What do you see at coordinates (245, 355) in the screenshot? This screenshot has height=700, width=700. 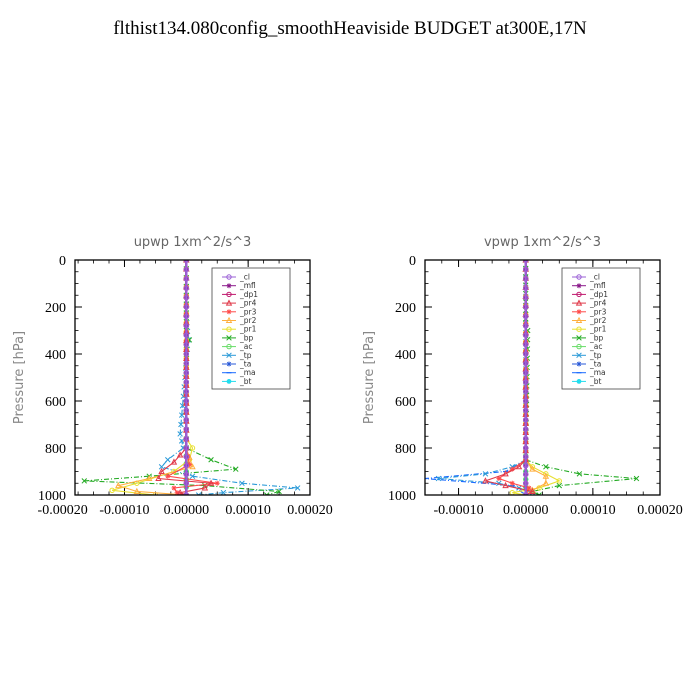 I see `legend-label: _tp` at bounding box center [245, 355].